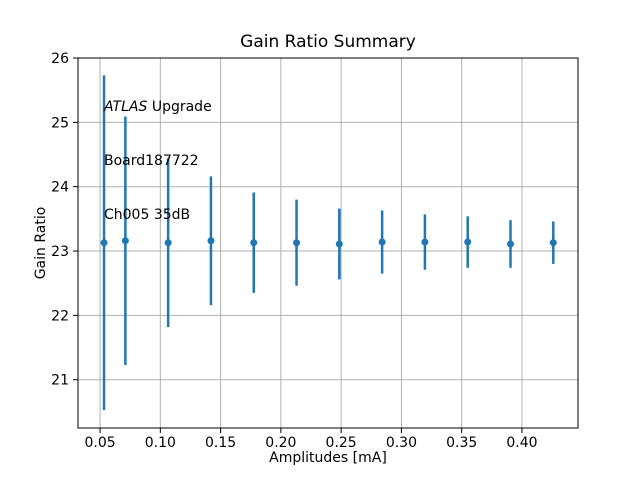 The image size is (640, 480). Describe the element at coordinates (179, 107) in the screenshot. I see `annotation-experiment-rest: Upgrade` at that location.